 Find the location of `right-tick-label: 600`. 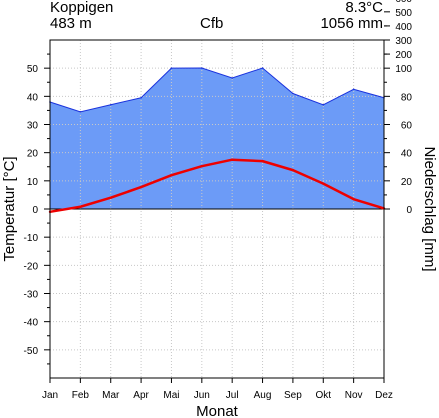

right-tick-label: 600 is located at coordinates (403, 2).